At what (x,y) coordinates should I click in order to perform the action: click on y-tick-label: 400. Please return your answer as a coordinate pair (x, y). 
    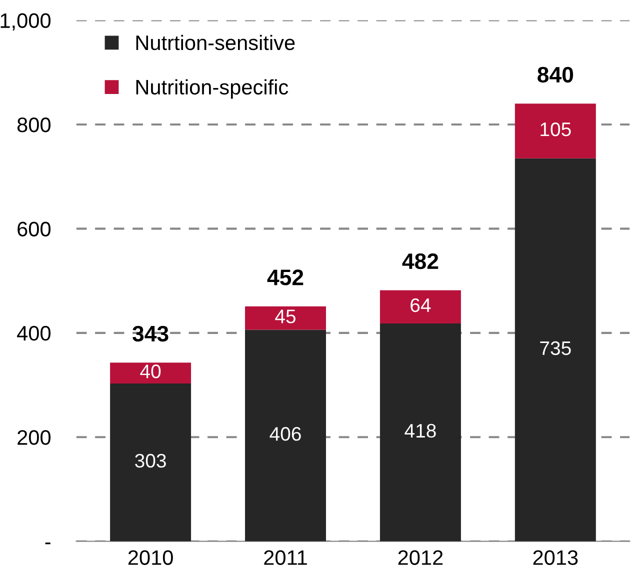
    Looking at the image, I should click on (34, 333).